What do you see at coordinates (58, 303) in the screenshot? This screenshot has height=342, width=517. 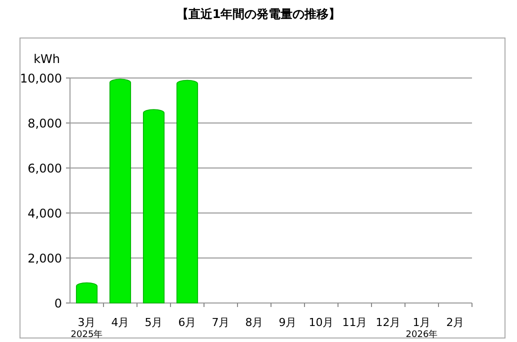 I see `y-tick-label: 0` at bounding box center [58, 303].